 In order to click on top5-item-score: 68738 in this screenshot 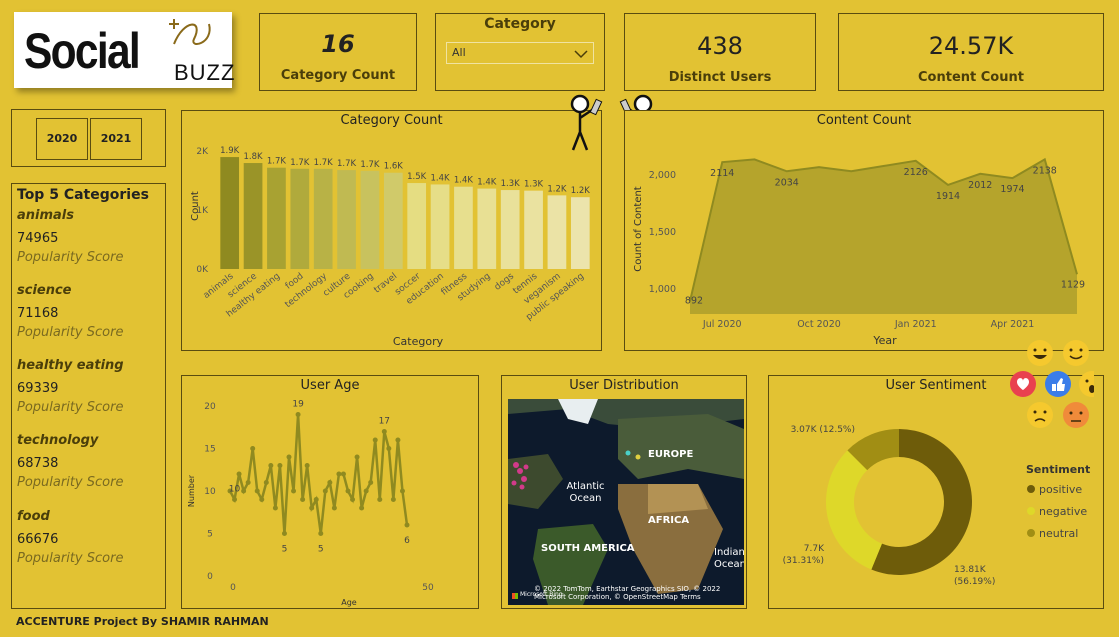, I will do `click(38, 463)`.